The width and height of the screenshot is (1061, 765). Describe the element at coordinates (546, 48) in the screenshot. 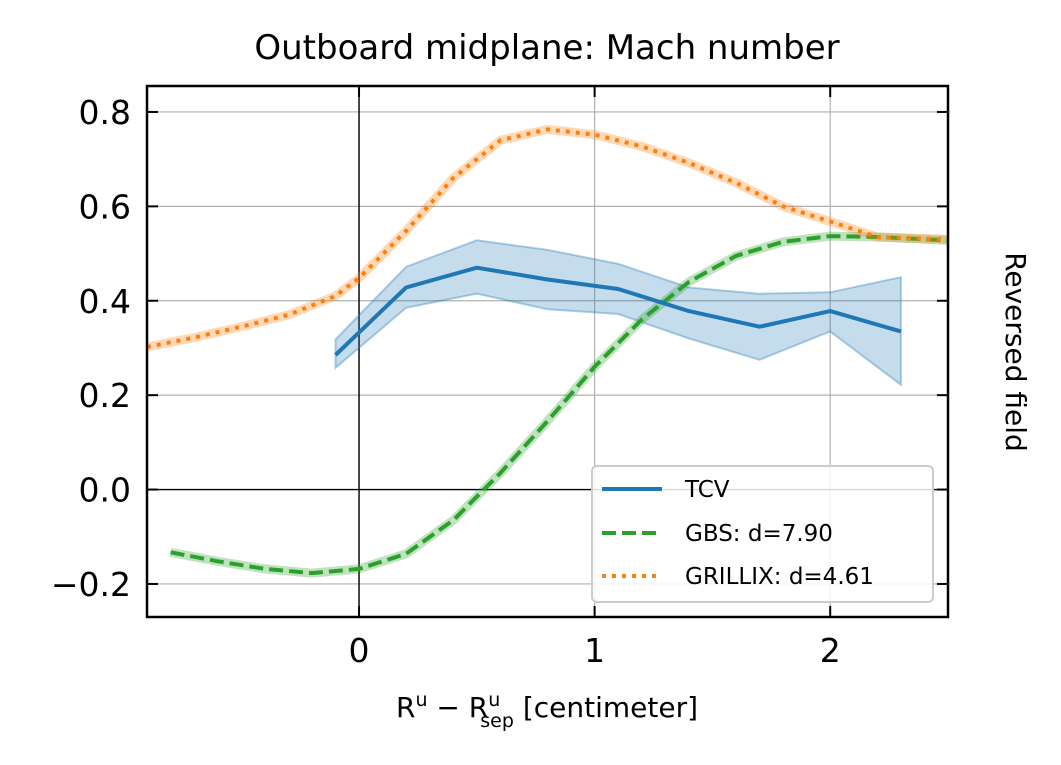

I see `chart-title: Outboard midplane: Mach number` at that location.